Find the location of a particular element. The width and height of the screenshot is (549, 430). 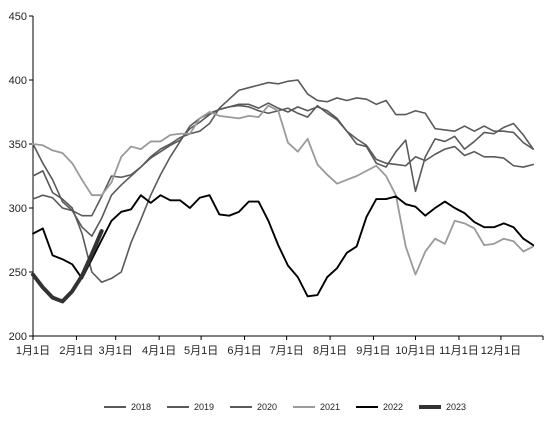

y-tick-label: 300 is located at coordinates (18, 209).